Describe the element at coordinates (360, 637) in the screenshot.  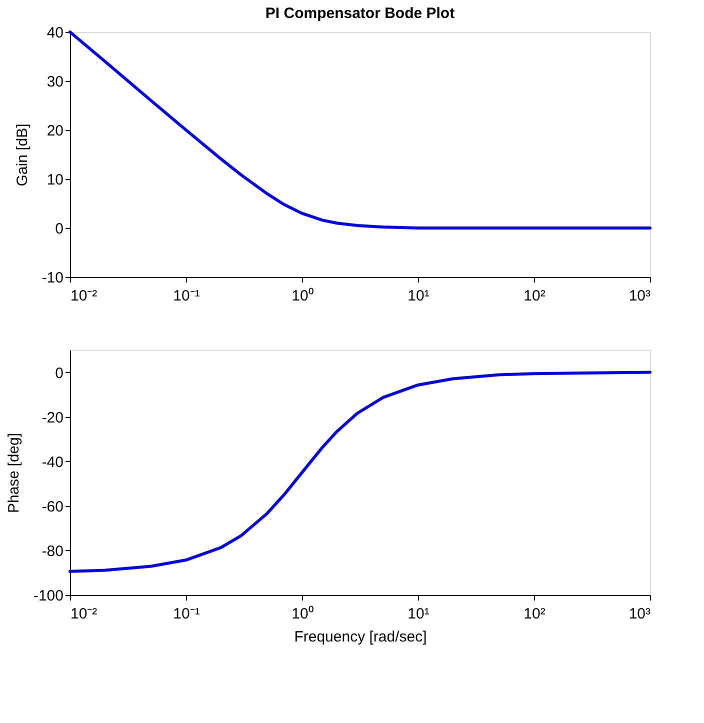
I see `x-axis-title: Frequency [rad/sec]` at that location.